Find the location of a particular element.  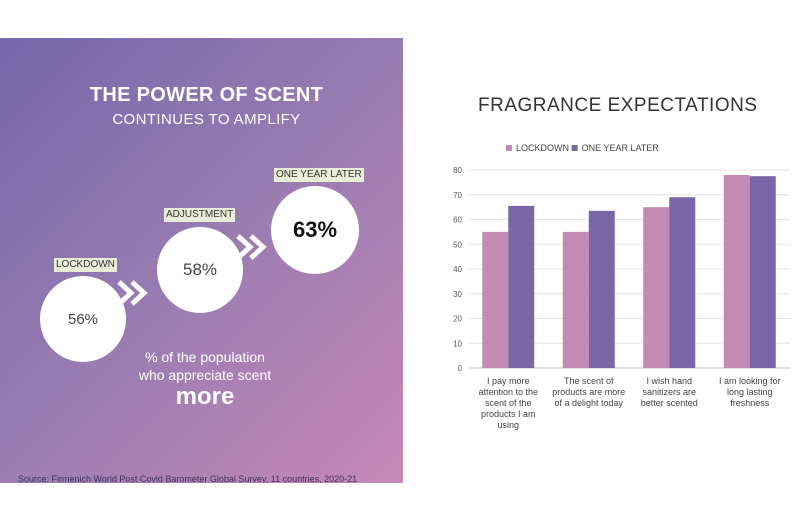

population-caption: % of the population who appreciate scent is located at coordinates (205, 366).